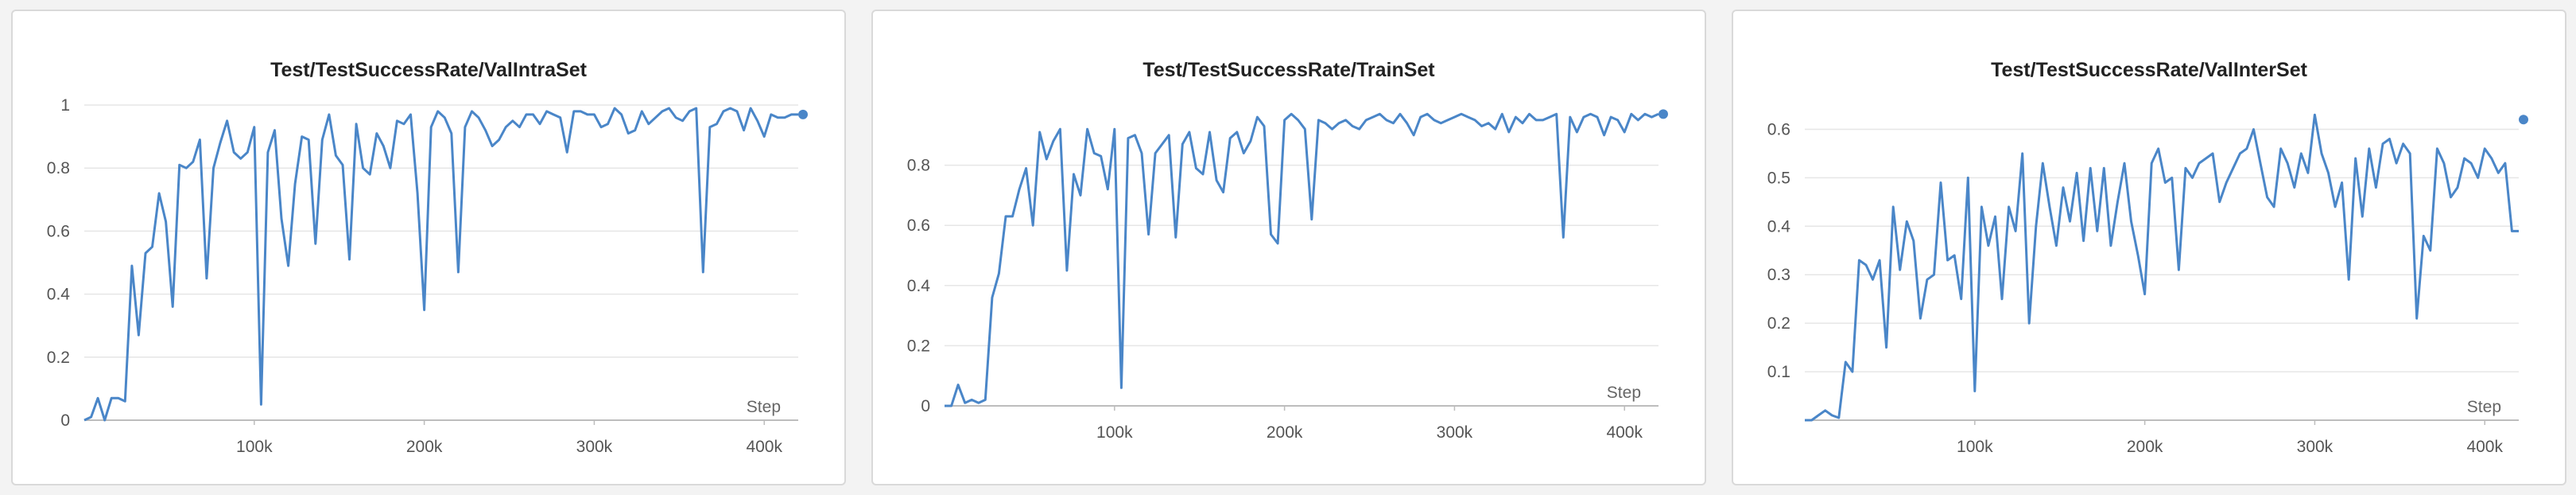 Image resolution: width=2576 pixels, height=495 pixels. I want to click on chart-title: Test/TestSuccessRate/ValInterSet, so click(2149, 70).